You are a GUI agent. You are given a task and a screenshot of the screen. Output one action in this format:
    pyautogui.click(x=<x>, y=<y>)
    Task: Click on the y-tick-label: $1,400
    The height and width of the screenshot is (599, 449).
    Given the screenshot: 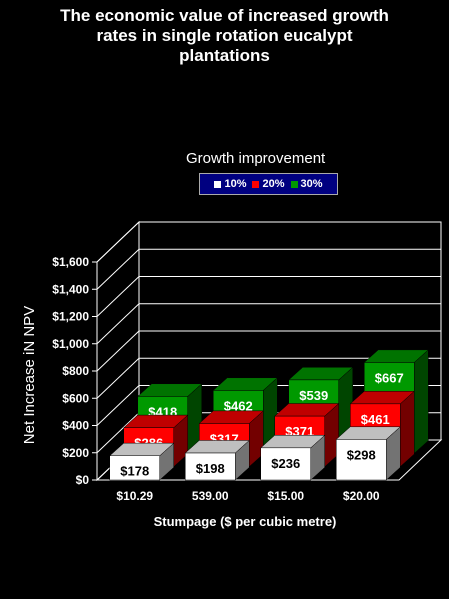 What is the action you would take?
    pyautogui.click(x=70, y=289)
    